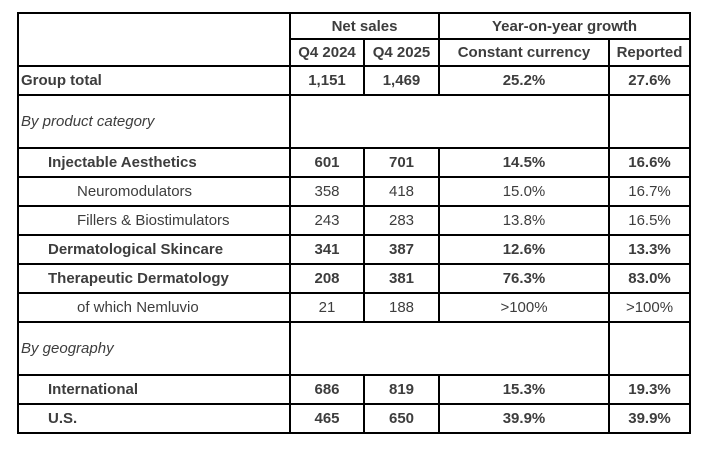 Image resolution: width=711 pixels, height=450 pixels. I want to click on yoy-growth-header: Year-on-year growth, so click(564, 26).